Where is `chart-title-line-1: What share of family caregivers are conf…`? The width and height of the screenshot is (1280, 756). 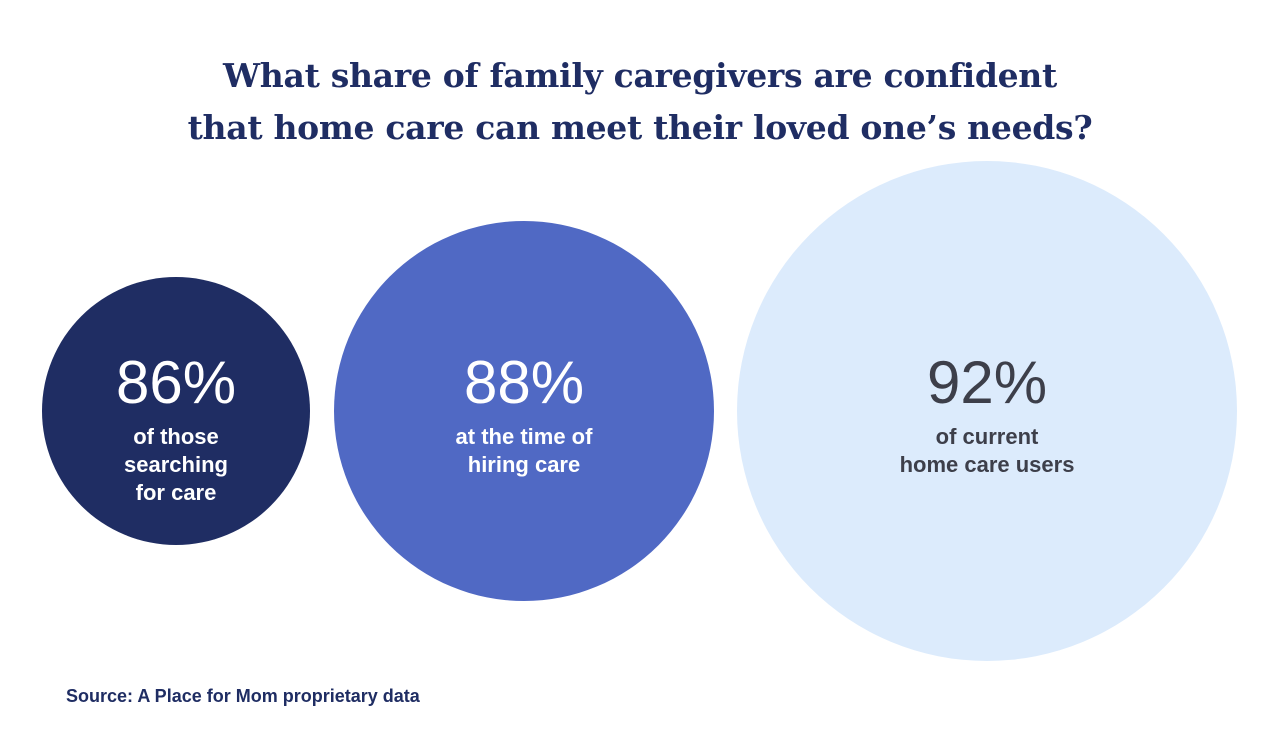
chart-title-line-1: What share of family caregivers are conf… is located at coordinates (640, 75).